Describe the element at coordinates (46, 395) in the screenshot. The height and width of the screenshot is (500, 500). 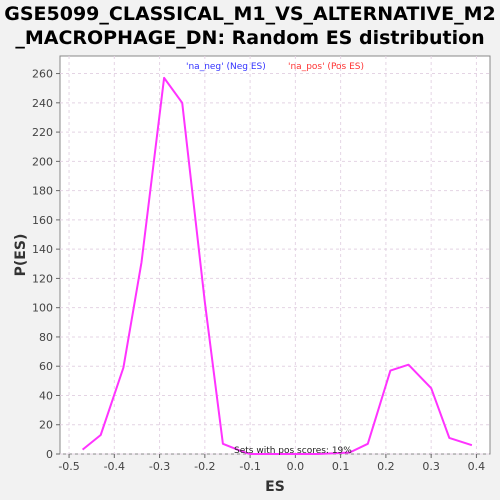
I see `y-tick-label: 40` at that location.